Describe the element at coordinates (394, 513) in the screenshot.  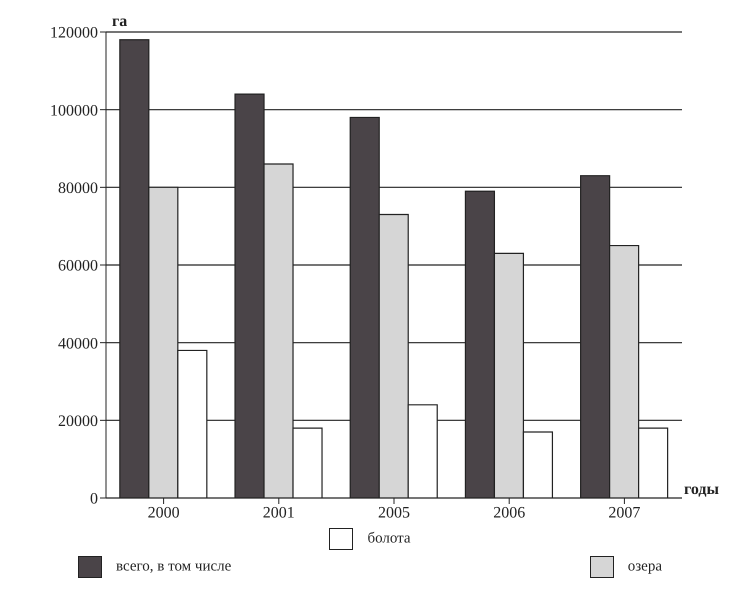
I see `x-tick-label: 2005` at that location.